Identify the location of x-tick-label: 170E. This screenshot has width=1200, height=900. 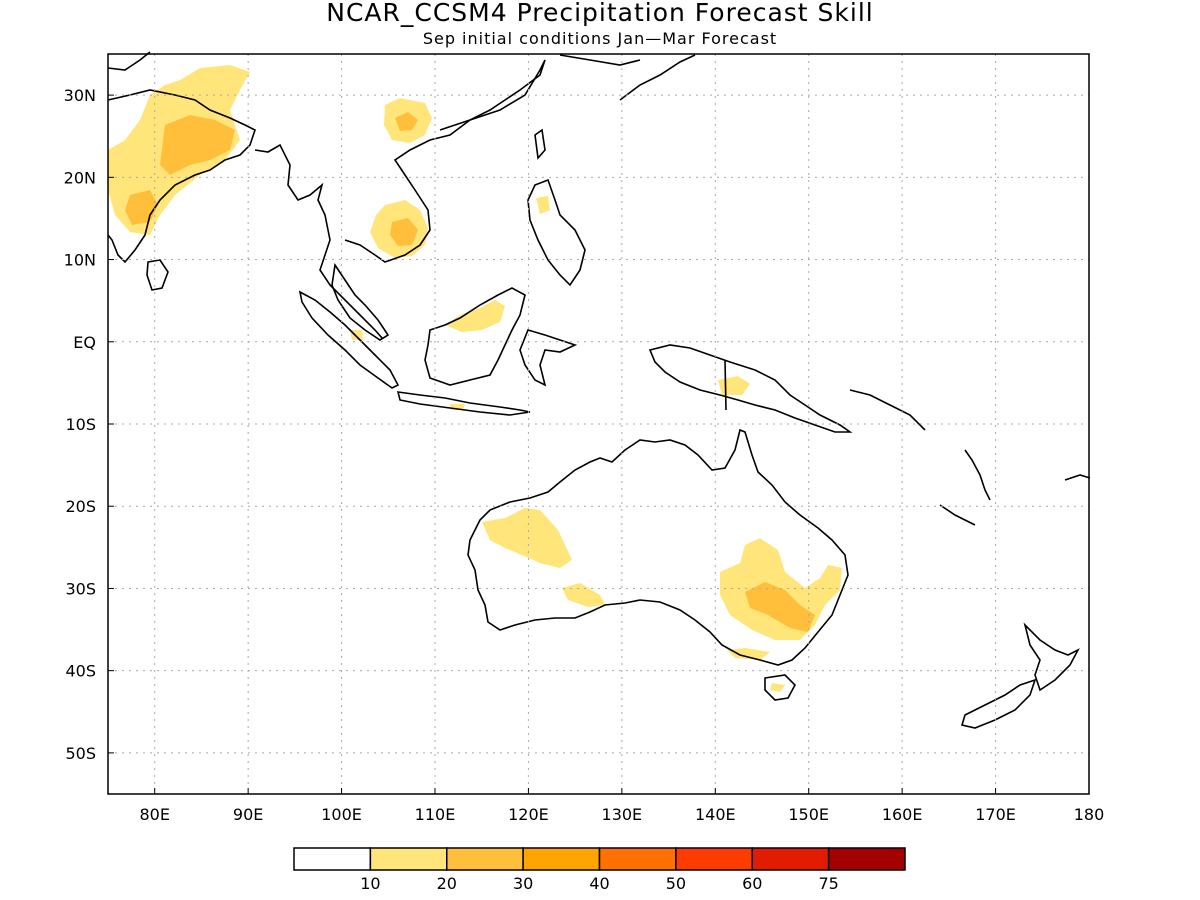
(995, 814).